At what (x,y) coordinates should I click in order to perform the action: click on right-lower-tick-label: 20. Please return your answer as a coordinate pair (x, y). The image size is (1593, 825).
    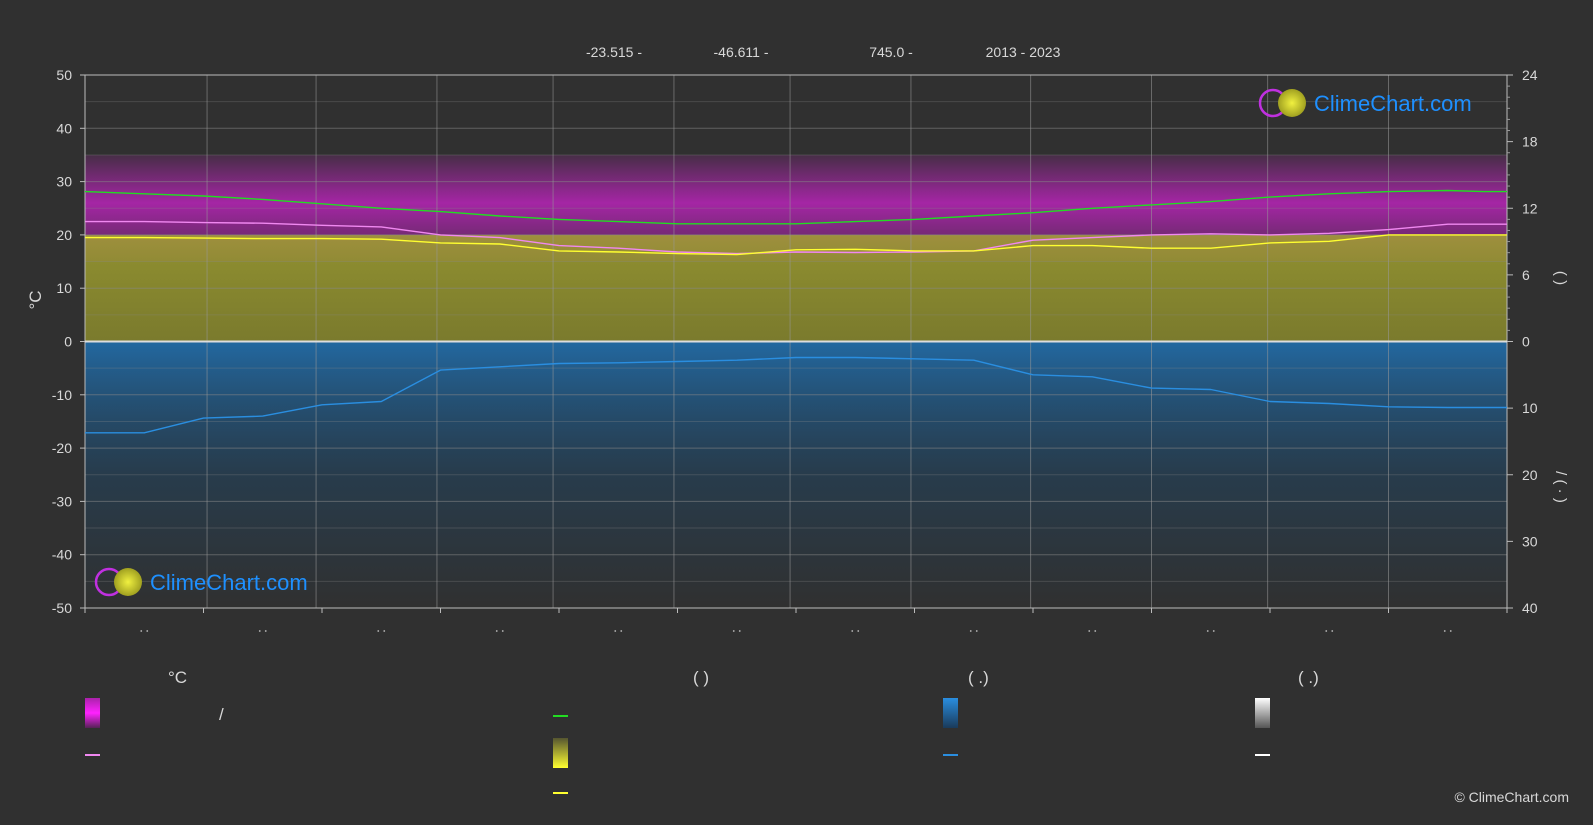
    Looking at the image, I should click on (1530, 475).